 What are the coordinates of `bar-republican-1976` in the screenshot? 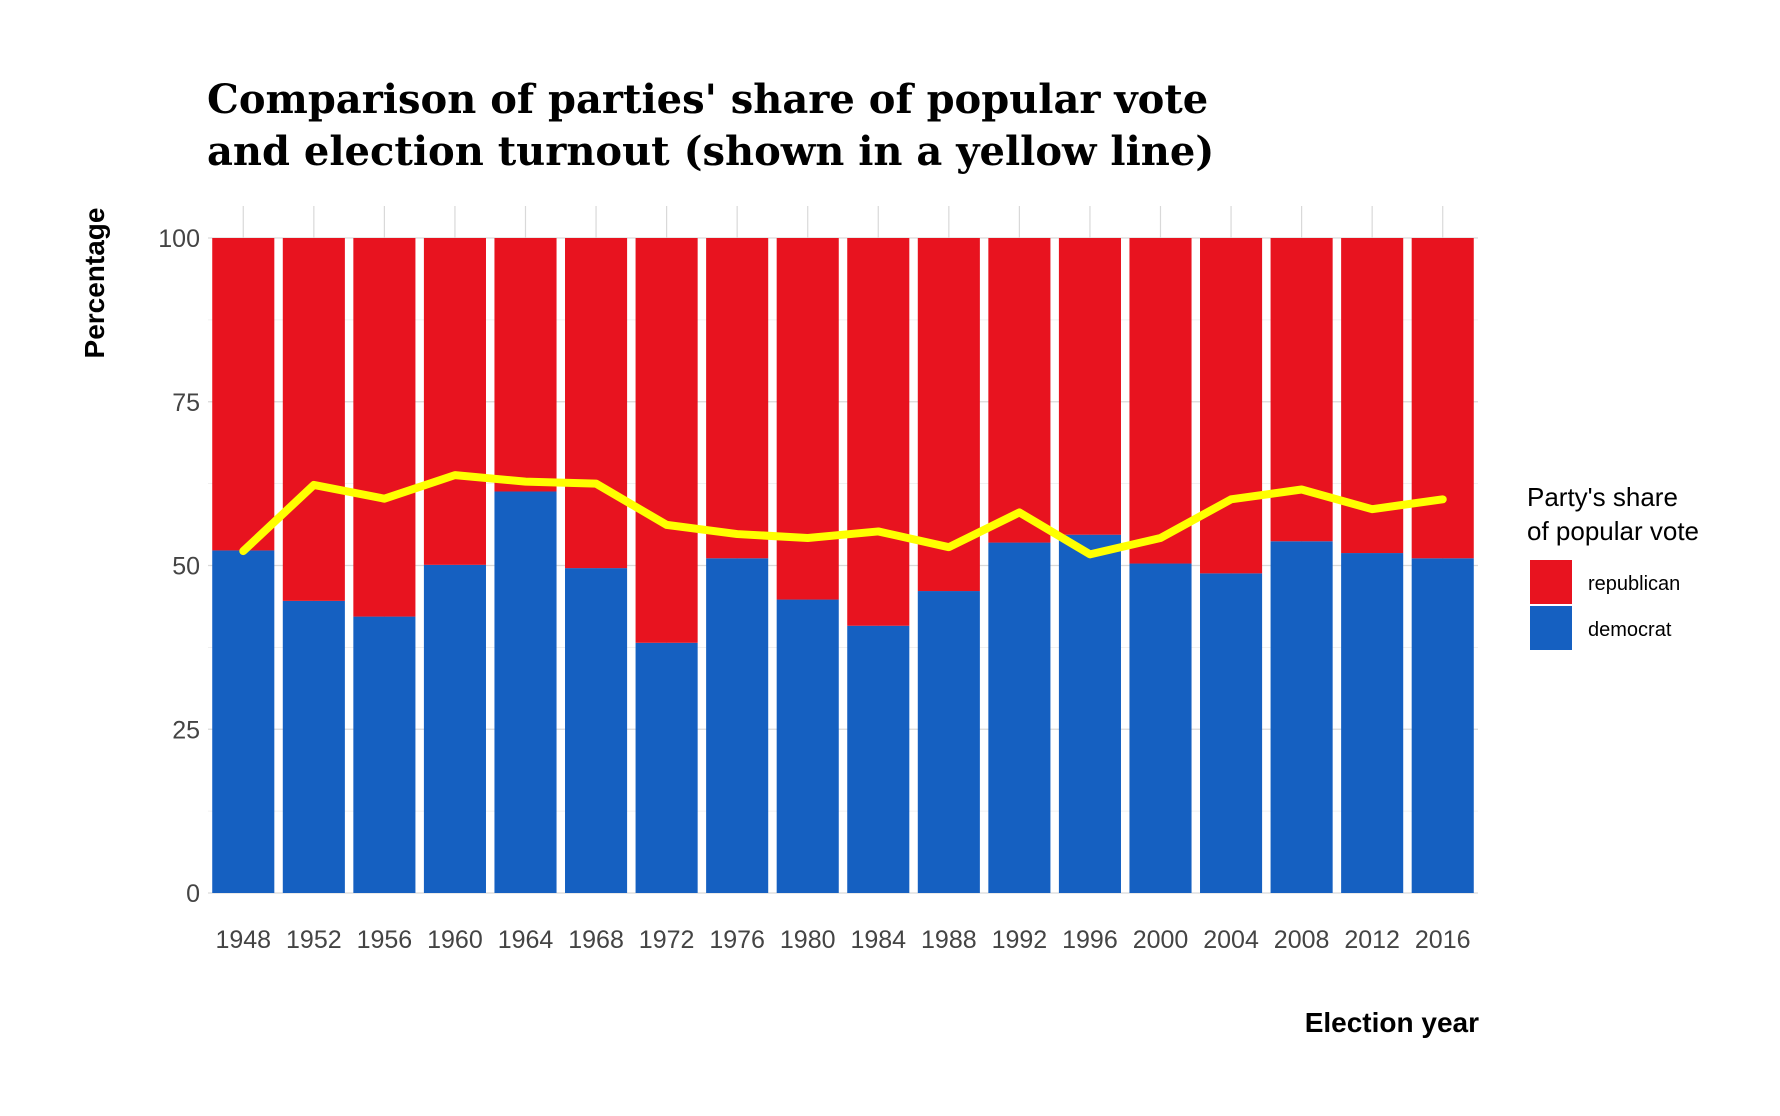 It's located at (737, 398).